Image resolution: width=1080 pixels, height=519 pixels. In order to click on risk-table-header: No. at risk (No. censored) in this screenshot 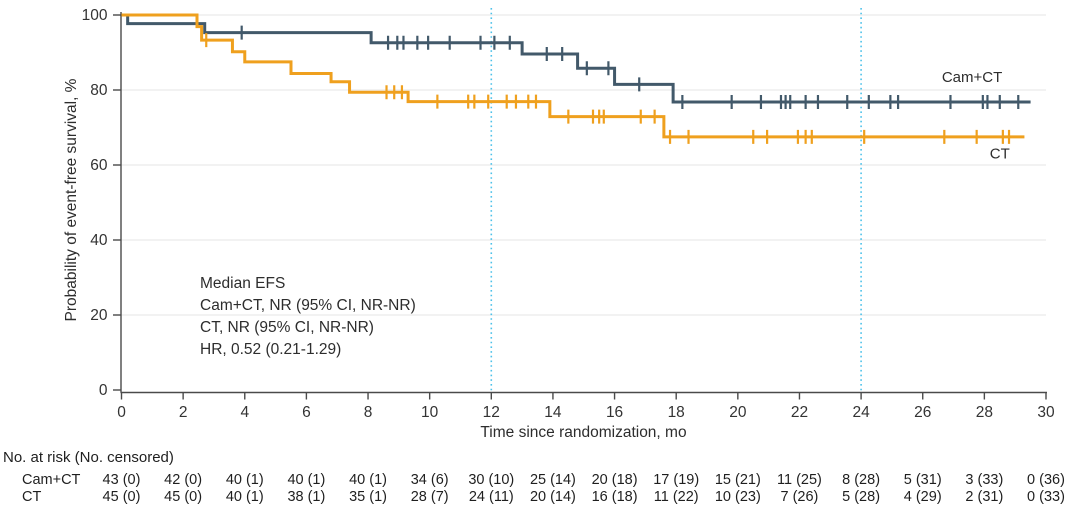, I will do `click(88, 457)`.